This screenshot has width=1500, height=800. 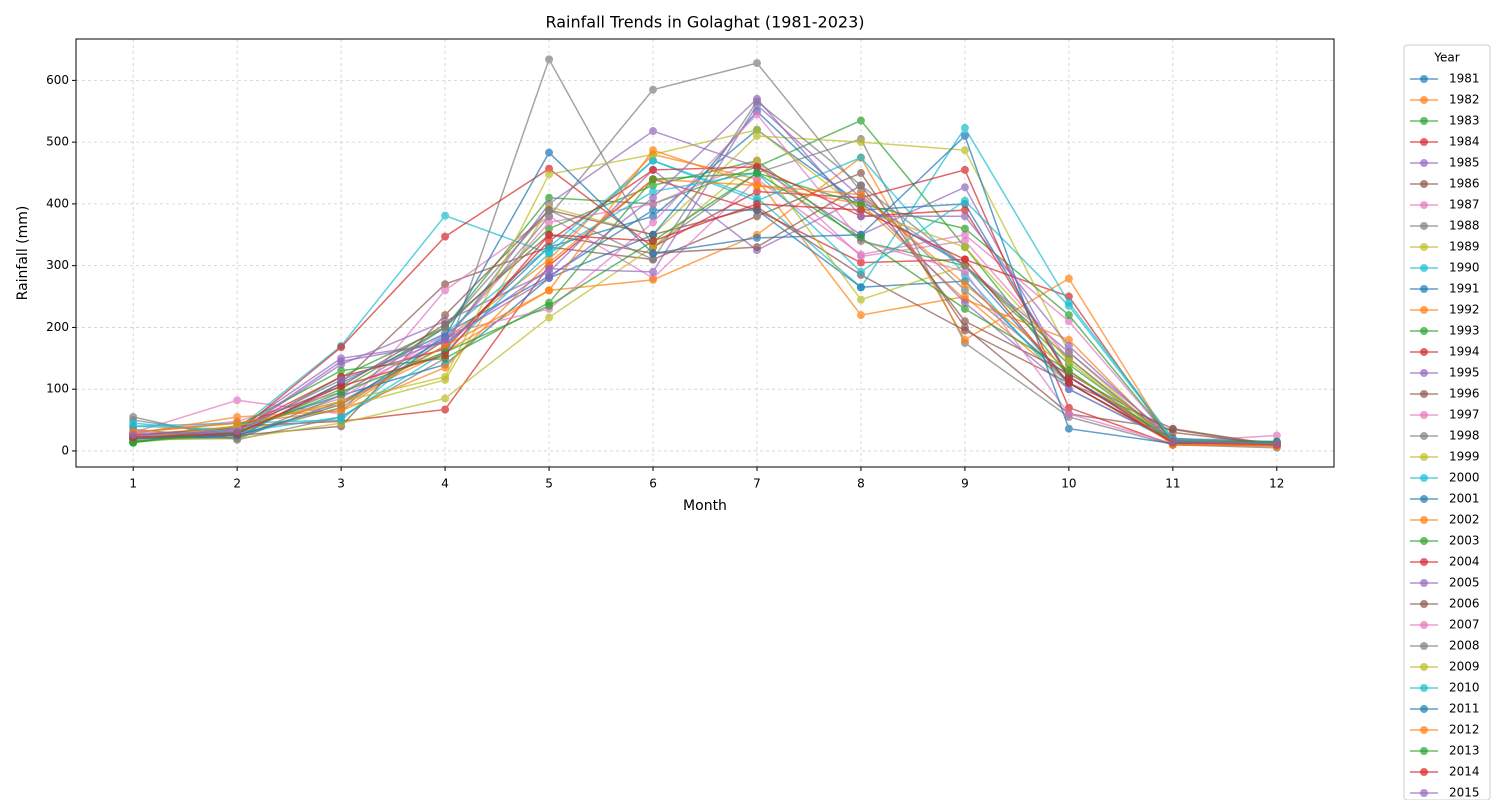 I want to click on legend-label: 1999, so click(x=1464, y=457).